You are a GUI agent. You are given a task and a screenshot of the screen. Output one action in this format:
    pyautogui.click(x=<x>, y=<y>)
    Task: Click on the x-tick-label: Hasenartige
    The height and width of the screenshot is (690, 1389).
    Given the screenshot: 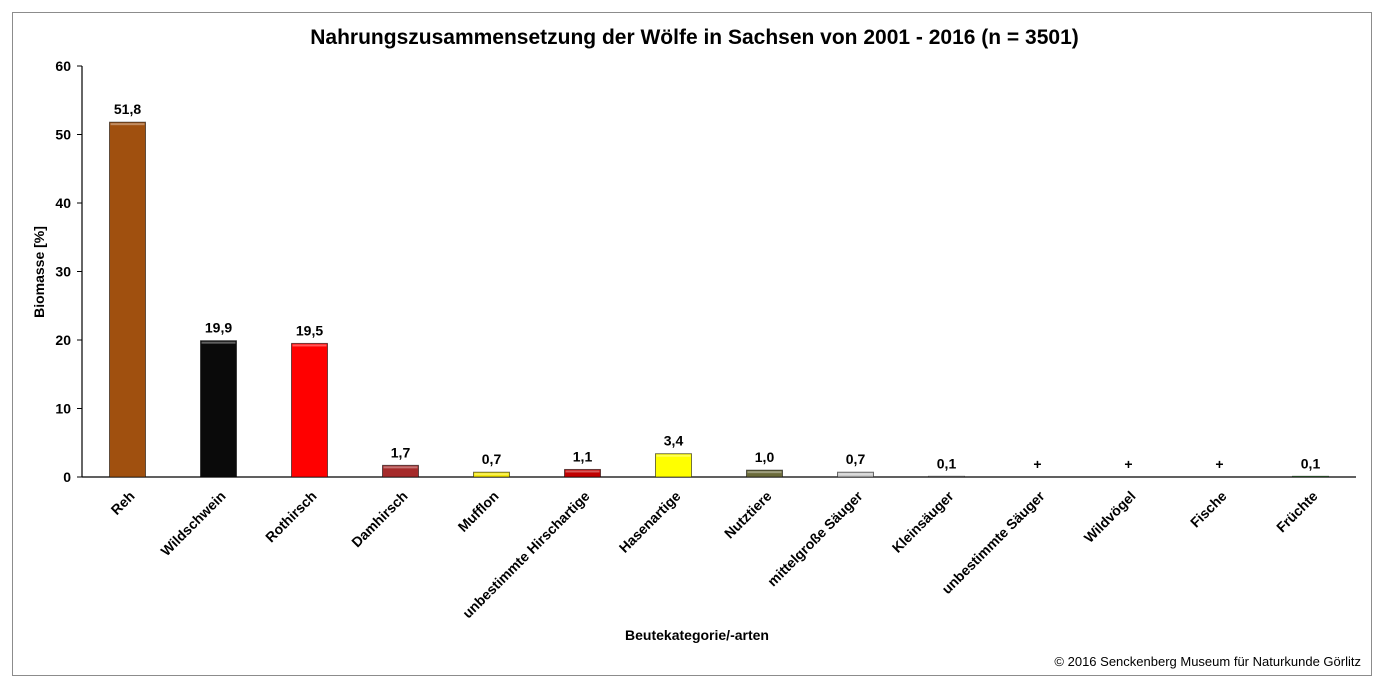 What is the action you would take?
    pyautogui.click(x=650, y=522)
    